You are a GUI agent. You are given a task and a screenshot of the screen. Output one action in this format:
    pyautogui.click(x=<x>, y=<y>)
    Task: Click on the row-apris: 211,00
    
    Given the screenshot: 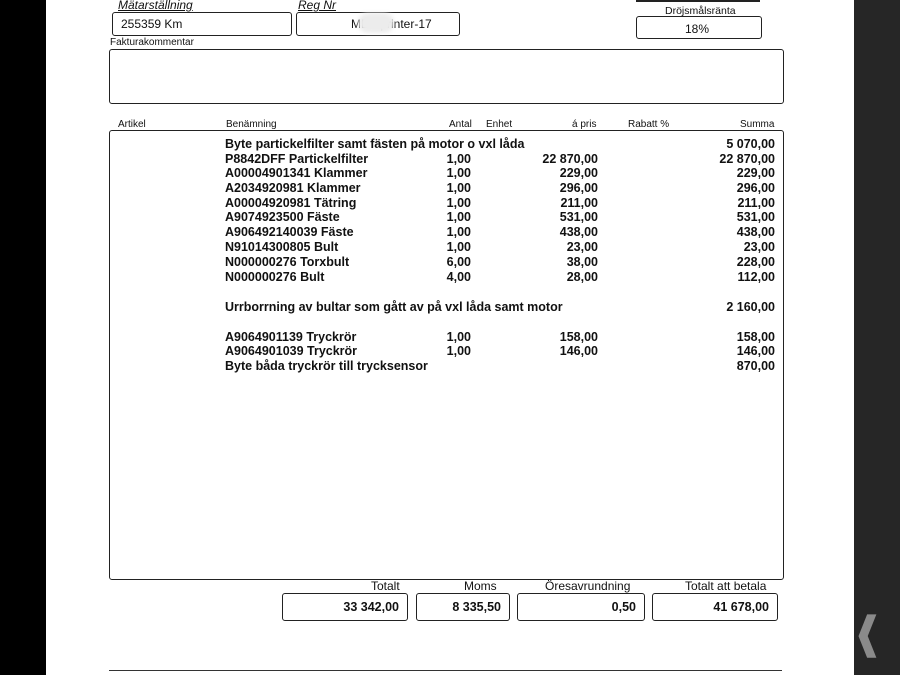 What is the action you would take?
    pyautogui.click(x=579, y=203)
    